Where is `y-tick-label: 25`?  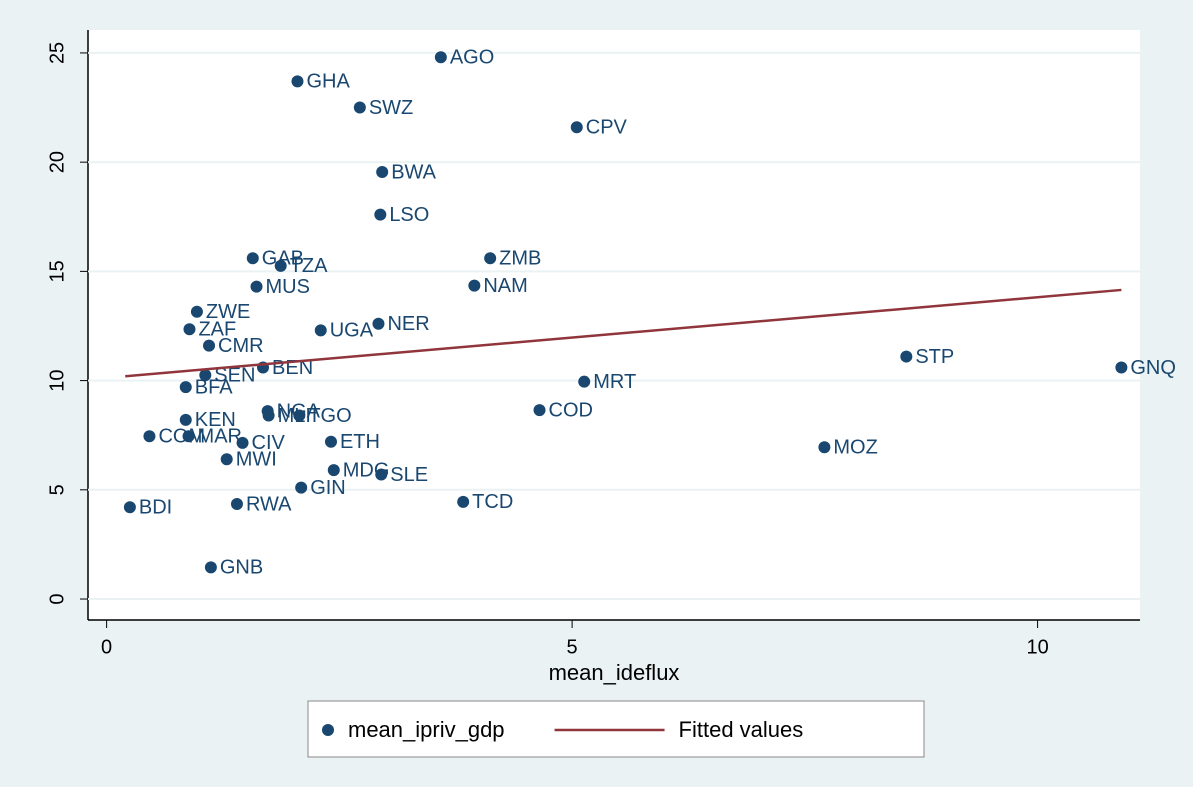 y-tick-label: 25 is located at coordinates (57, 53).